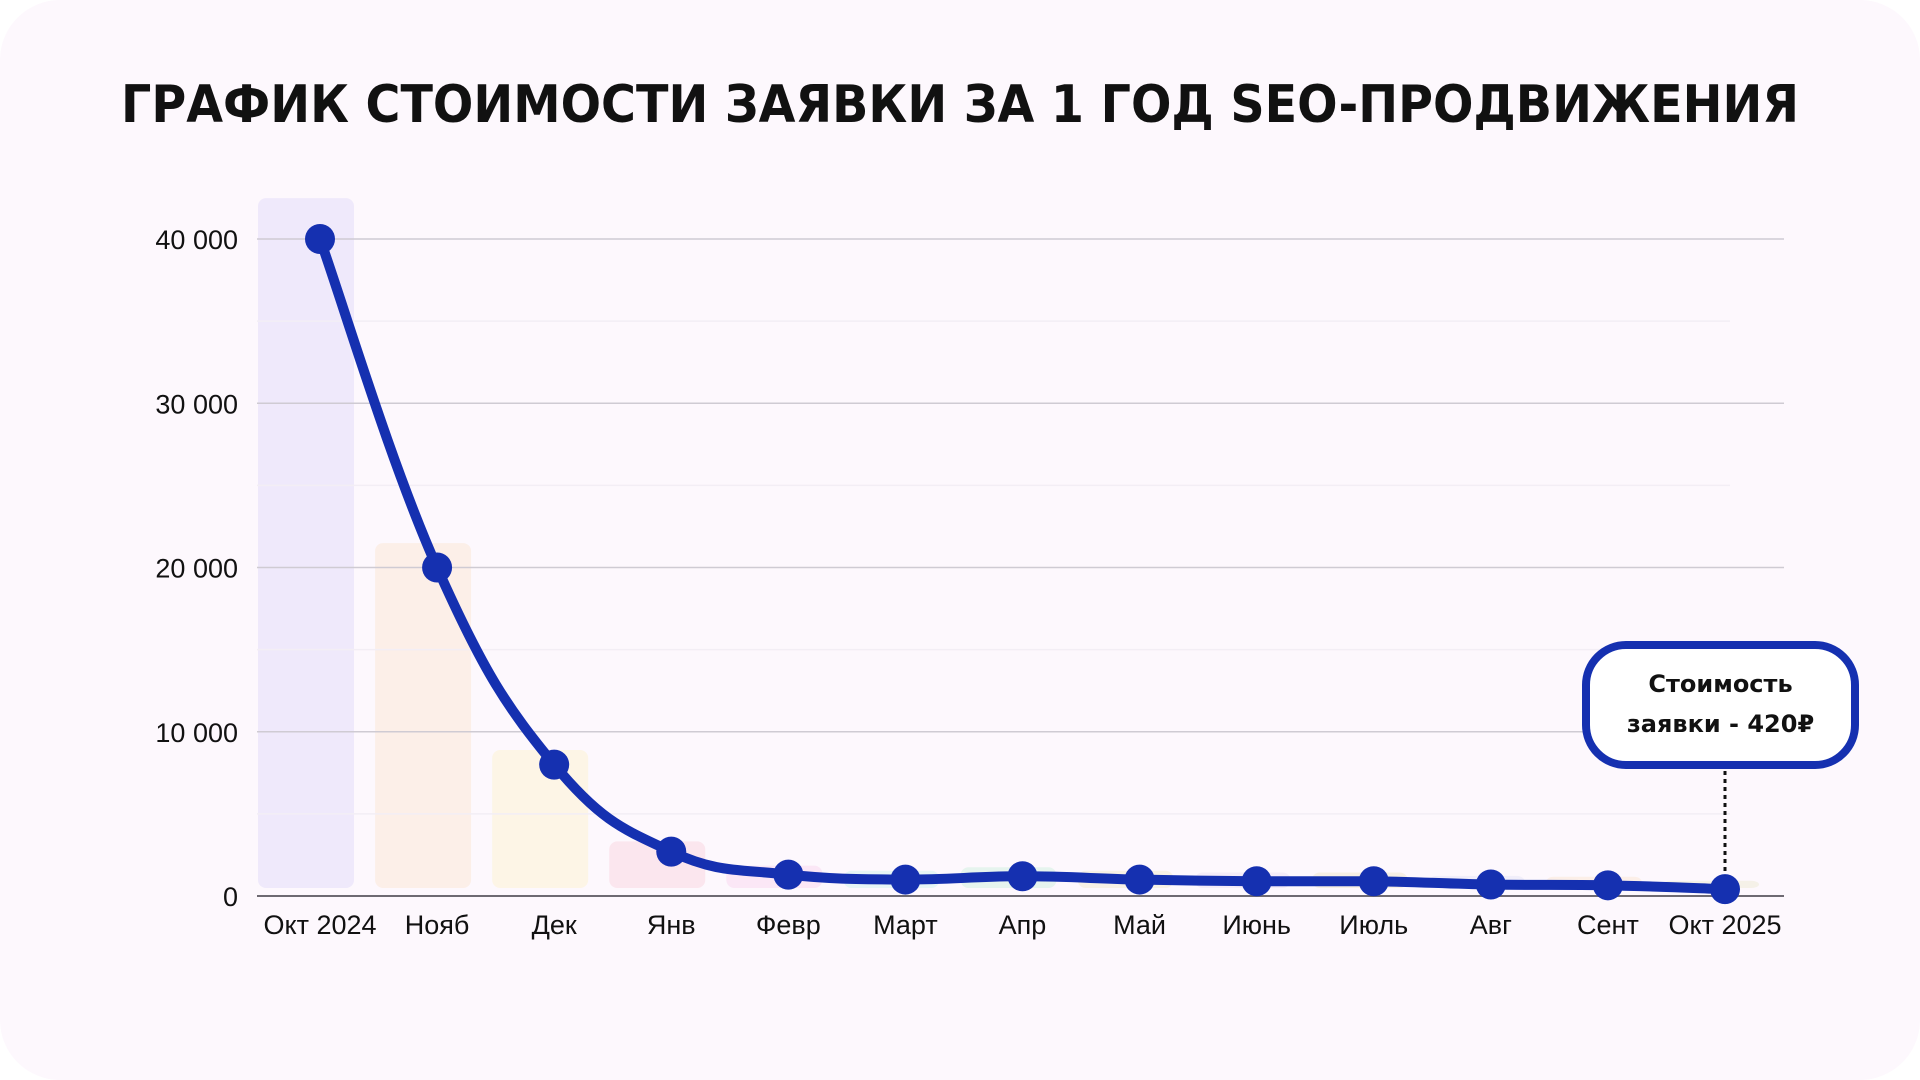 This screenshot has width=1920, height=1080. What do you see at coordinates (196, 240) in the screenshot?
I see `y-tick-label: 40 000` at bounding box center [196, 240].